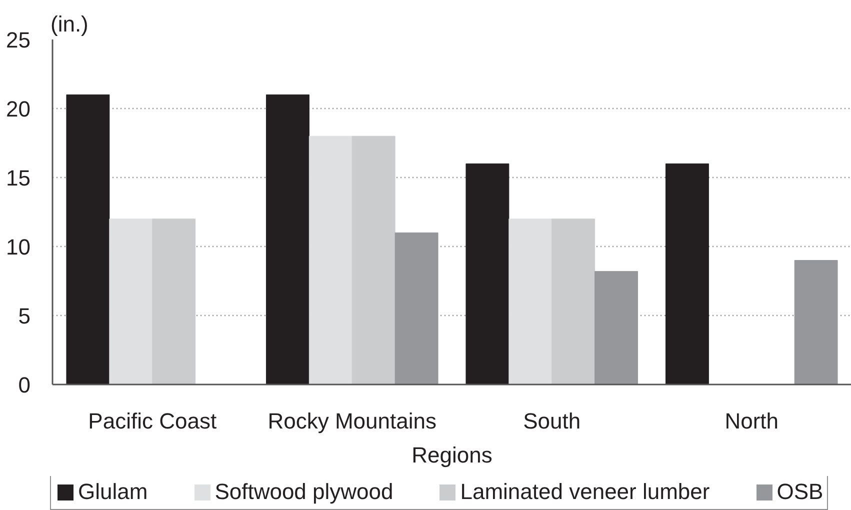  What do you see at coordinates (800, 492) in the screenshot?
I see `legend-label: OSB` at bounding box center [800, 492].